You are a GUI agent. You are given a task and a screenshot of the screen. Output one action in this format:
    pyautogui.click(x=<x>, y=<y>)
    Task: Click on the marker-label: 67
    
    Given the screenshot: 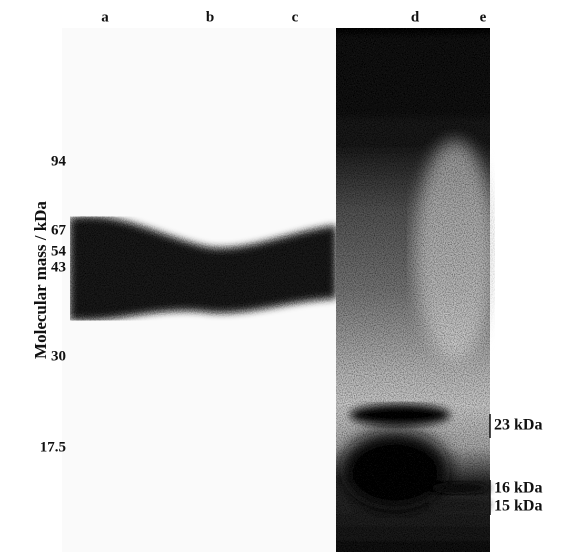 What is the action you would take?
    pyautogui.click(x=59, y=230)
    